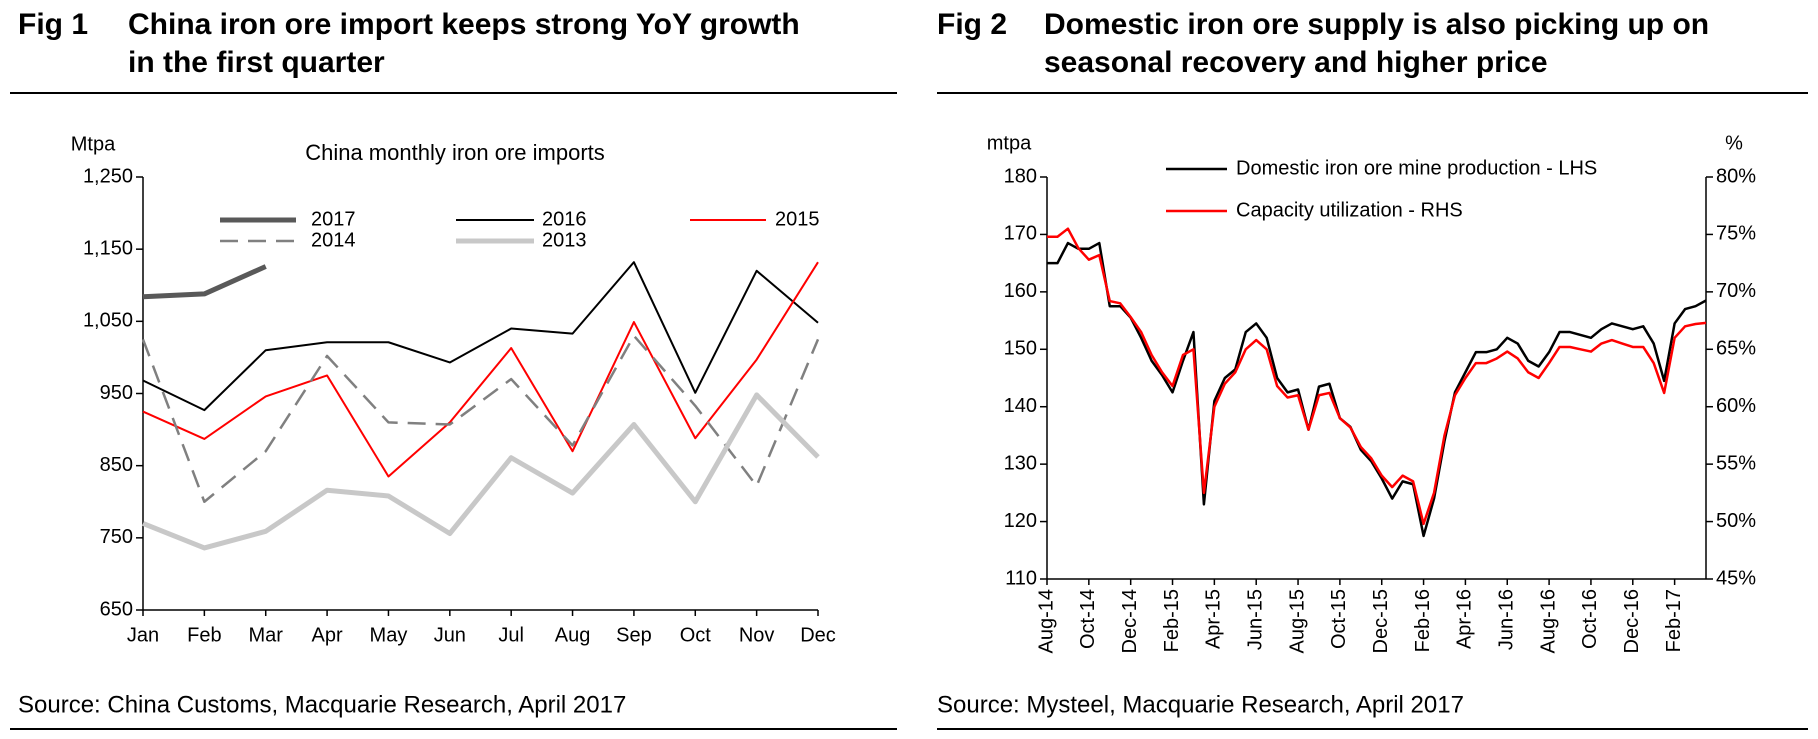 The width and height of the screenshot is (1818, 739). I want to click on y-axis-label: mtpa, so click(1009, 143).